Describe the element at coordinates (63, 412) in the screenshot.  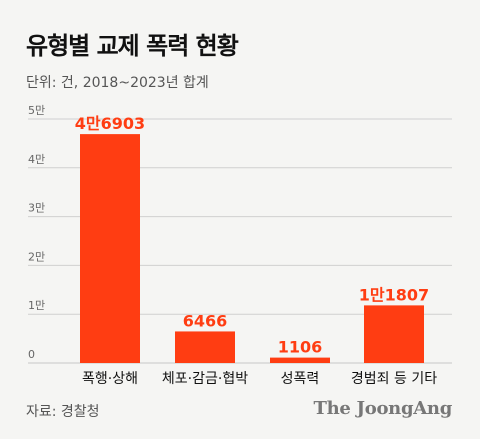
I see `source-note: 자료: 경찰청` at that location.